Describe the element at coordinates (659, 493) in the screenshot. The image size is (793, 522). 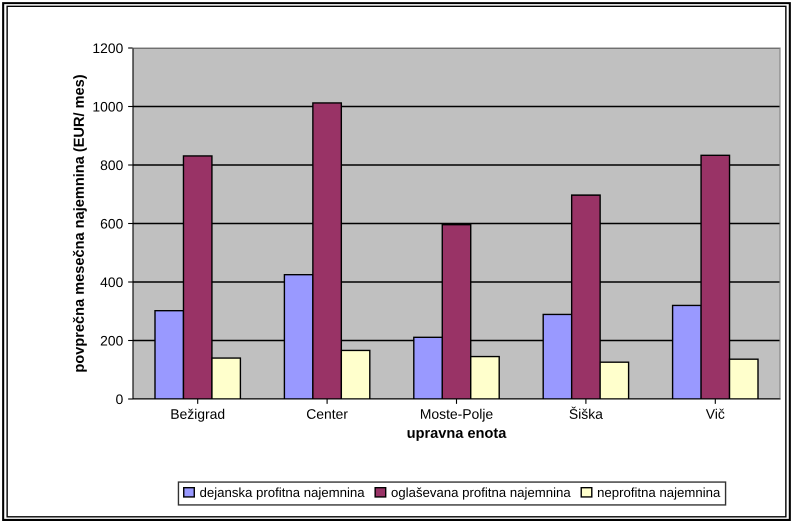
I see `legend-label: neprofitna najemnina` at that location.